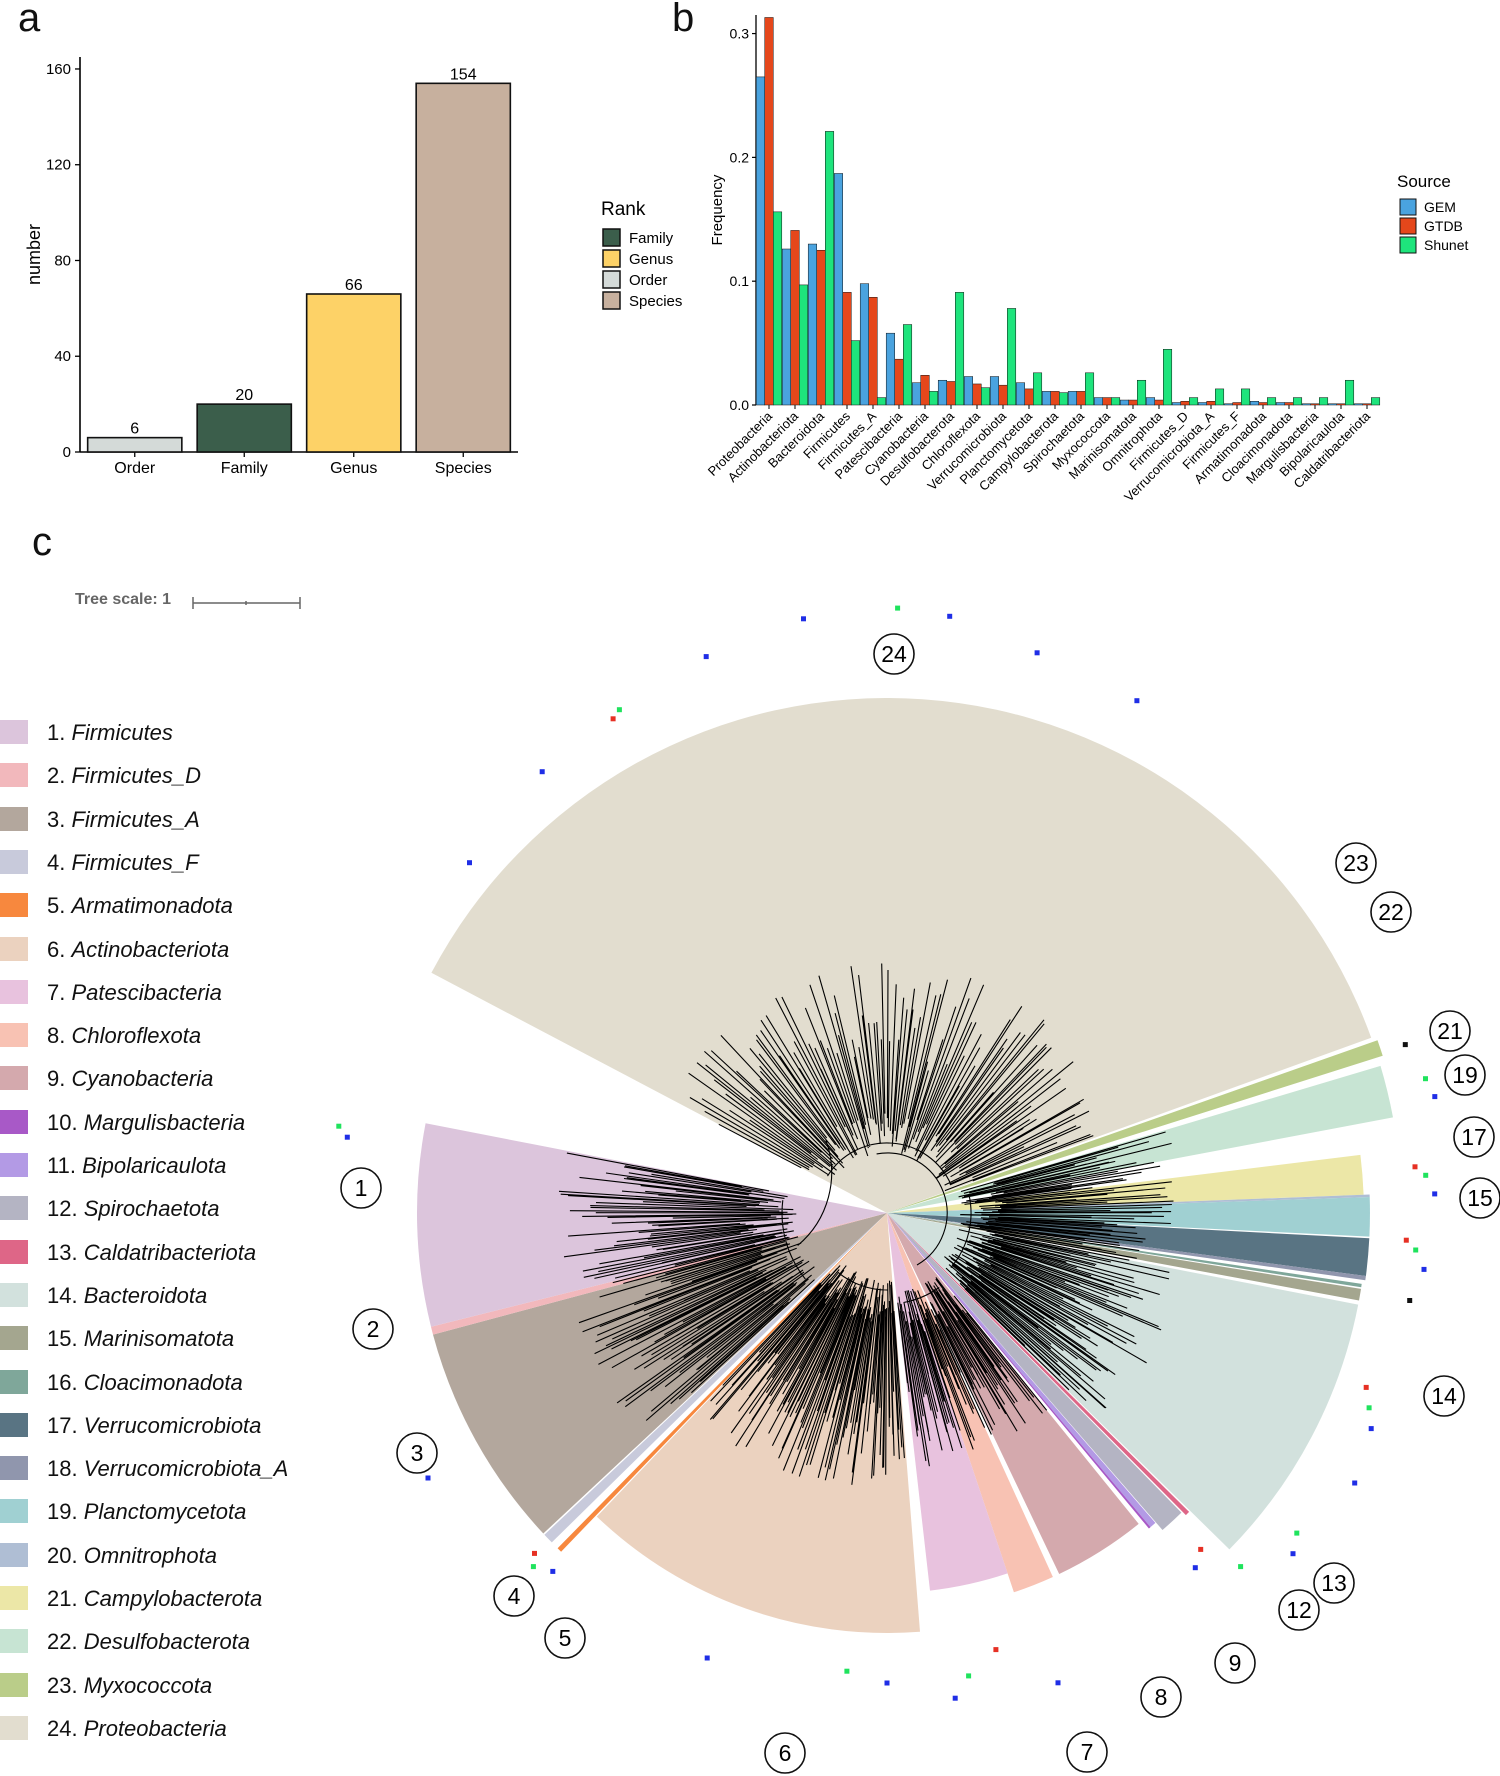  I want to click on bar-genus, so click(353, 373).